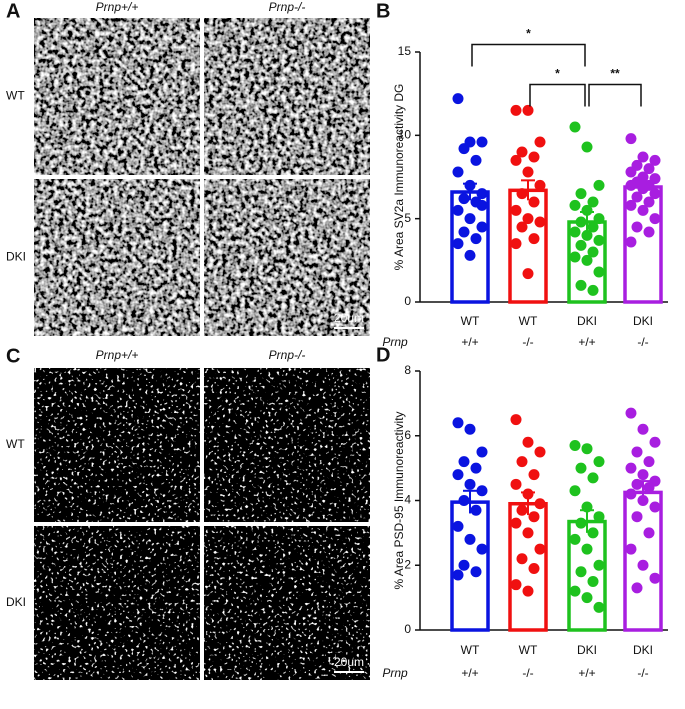 Image resolution: width=685 pixels, height=709 pixels. What do you see at coordinates (407, 435) in the screenshot?
I see `y-tick-label: 6` at bounding box center [407, 435].